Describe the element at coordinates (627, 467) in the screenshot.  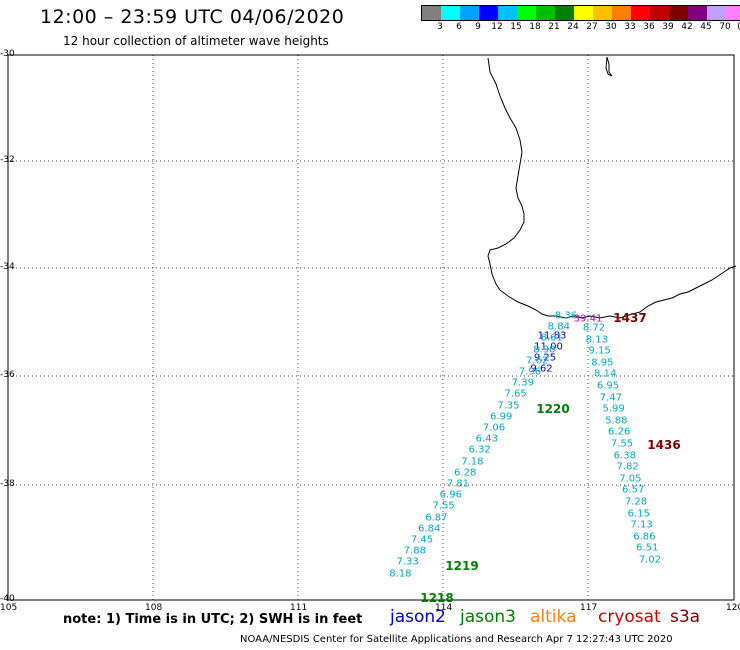
I see `wave-height-value: 7.82` at that location.